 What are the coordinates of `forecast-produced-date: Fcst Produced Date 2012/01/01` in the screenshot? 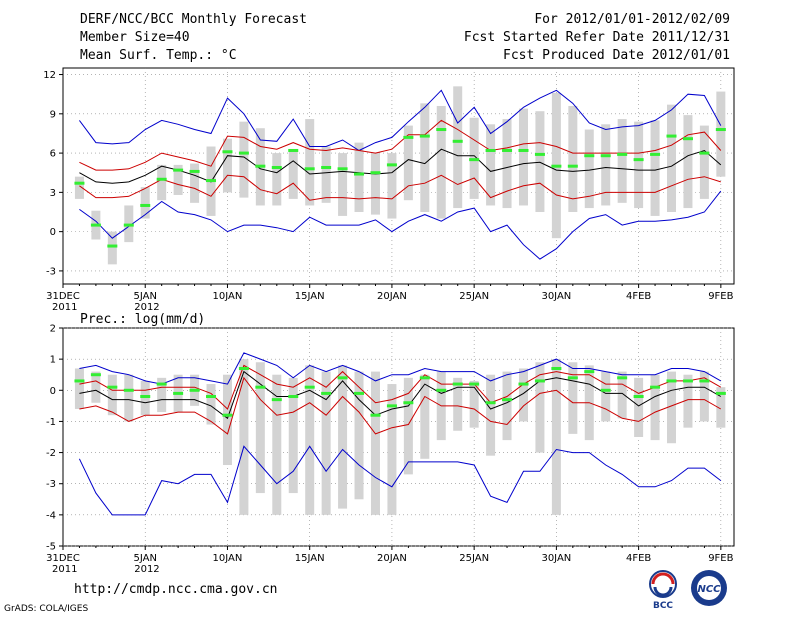 It's located at (616, 55).